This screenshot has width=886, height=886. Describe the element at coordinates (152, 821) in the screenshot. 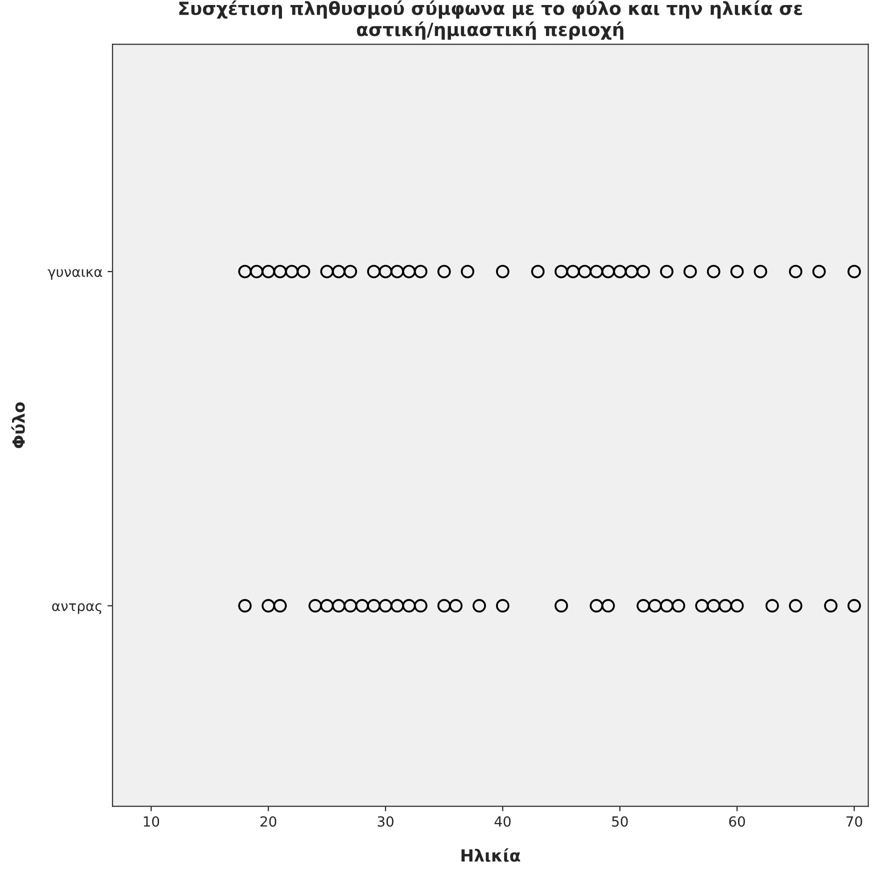

I see `x-tick-label: 10` at that location.